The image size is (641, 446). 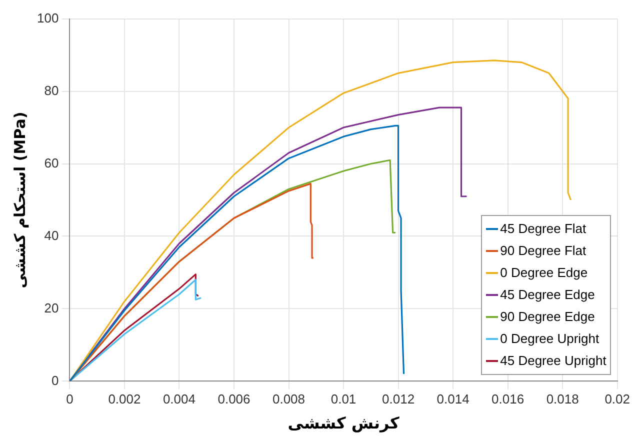 What do you see at coordinates (562, 399) in the screenshot?
I see `x-tick-label: 0.018` at bounding box center [562, 399].